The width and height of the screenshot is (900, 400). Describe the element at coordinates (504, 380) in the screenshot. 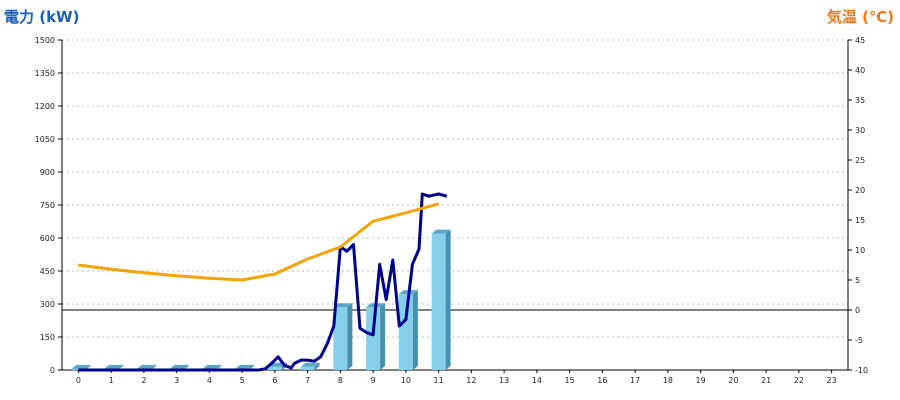

I see `x-tick-label: 13` at that location.